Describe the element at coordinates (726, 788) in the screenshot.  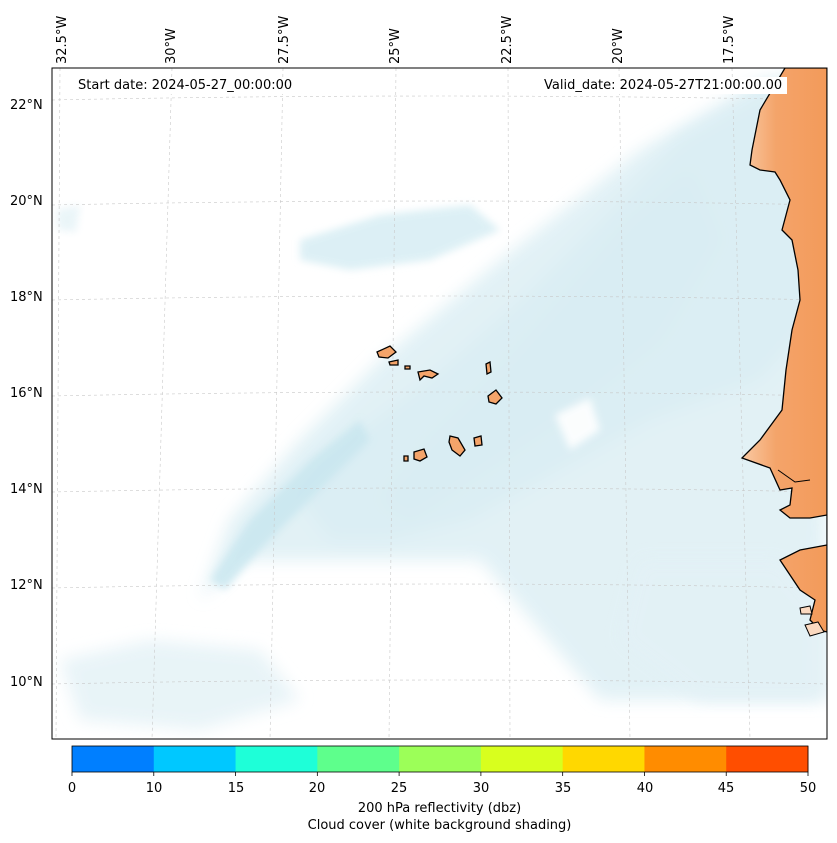
I see `colorbar-tick: 45` at that location.